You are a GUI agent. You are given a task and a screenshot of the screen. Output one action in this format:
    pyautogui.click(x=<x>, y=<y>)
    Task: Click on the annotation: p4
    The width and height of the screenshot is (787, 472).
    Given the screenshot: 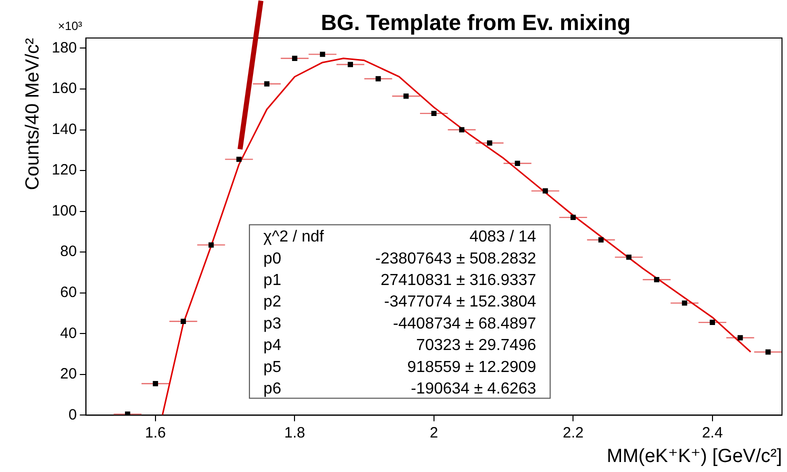 What is the action you would take?
    pyautogui.click(x=272, y=345)
    